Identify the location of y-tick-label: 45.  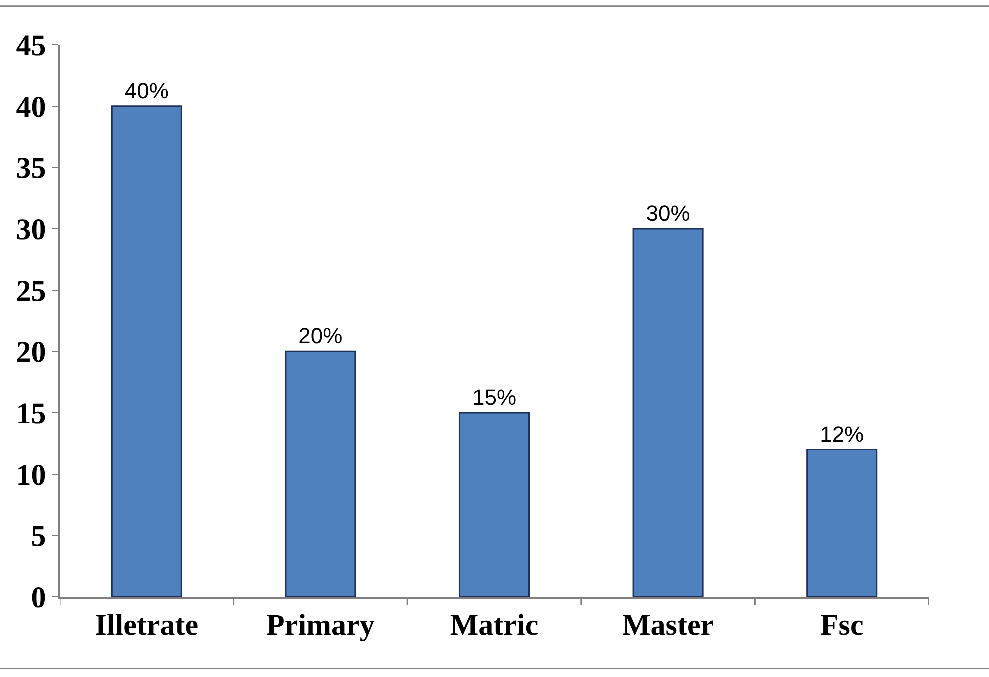
(31, 46).